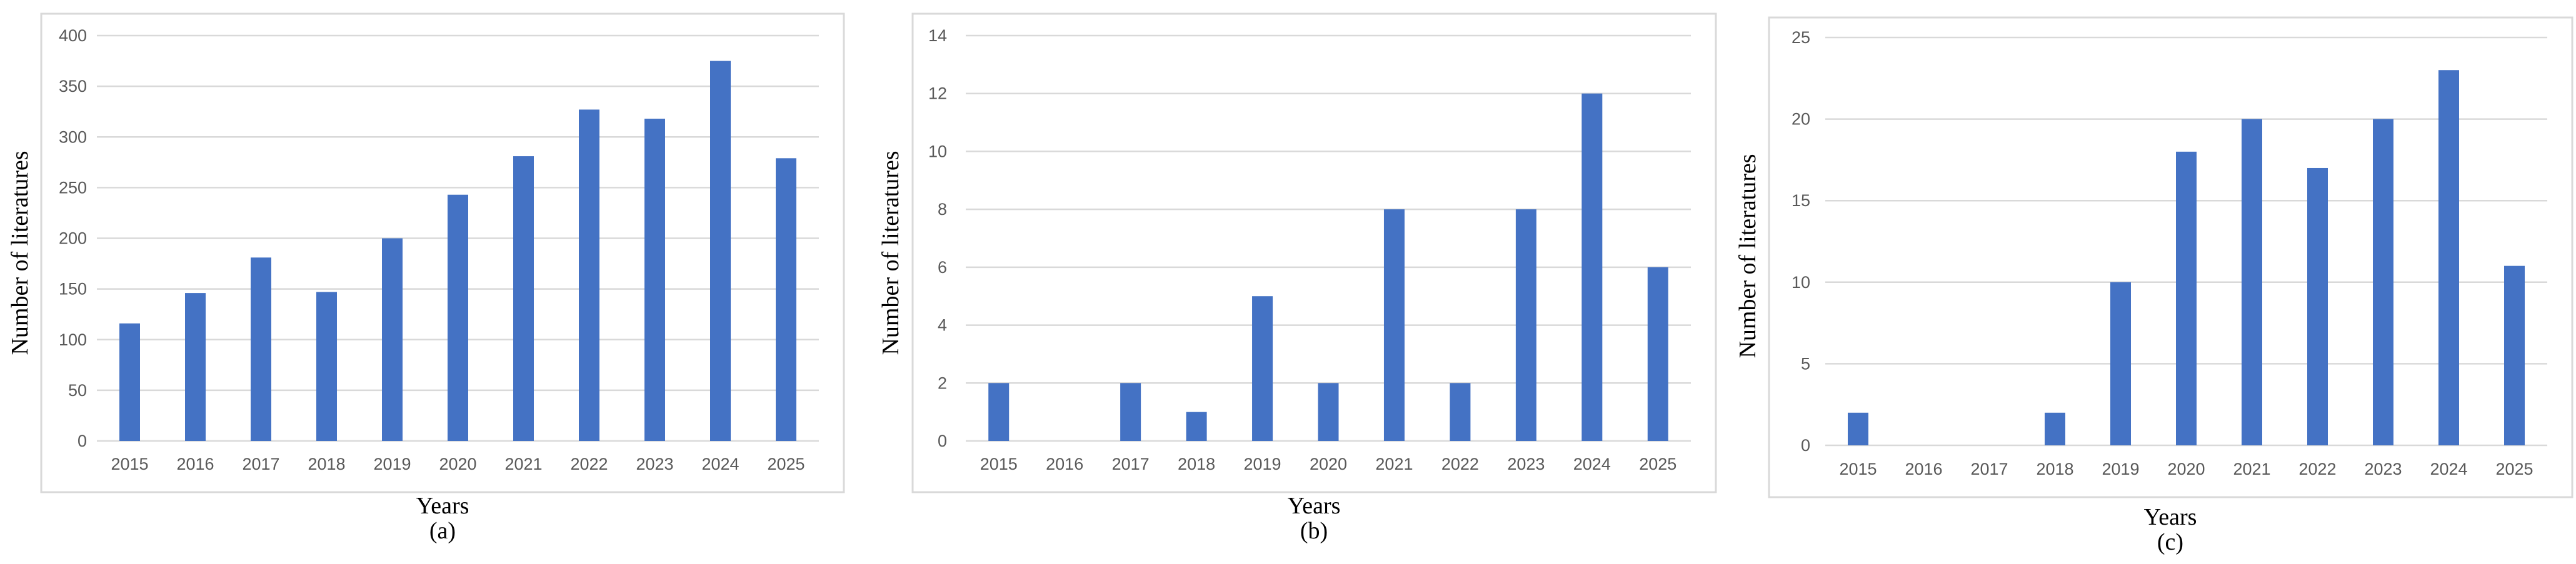 Image resolution: width=2576 pixels, height=564 pixels. What do you see at coordinates (937, 93) in the screenshot?
I see `chart-b-y-tick-label: 12` at bounding box center [937, 93].